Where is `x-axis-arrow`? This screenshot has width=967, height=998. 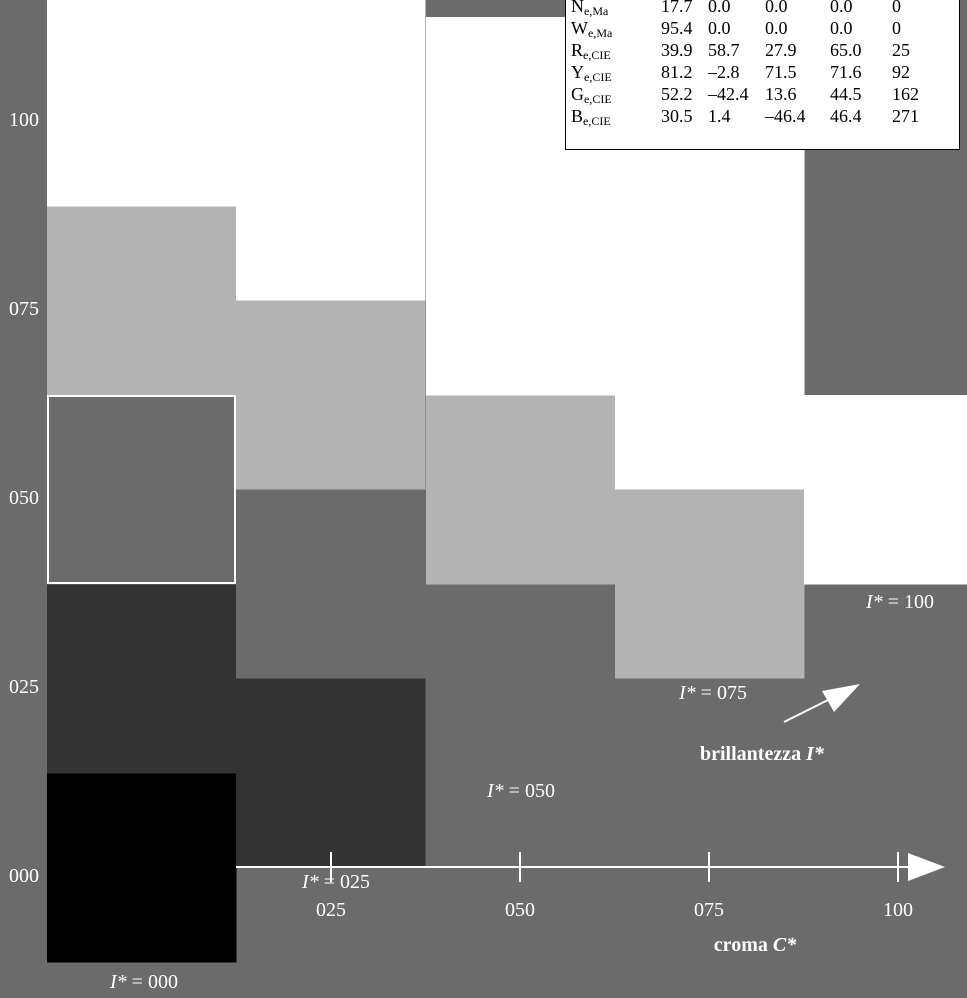 x-axis-arrow is located at coordinates (926, 867).